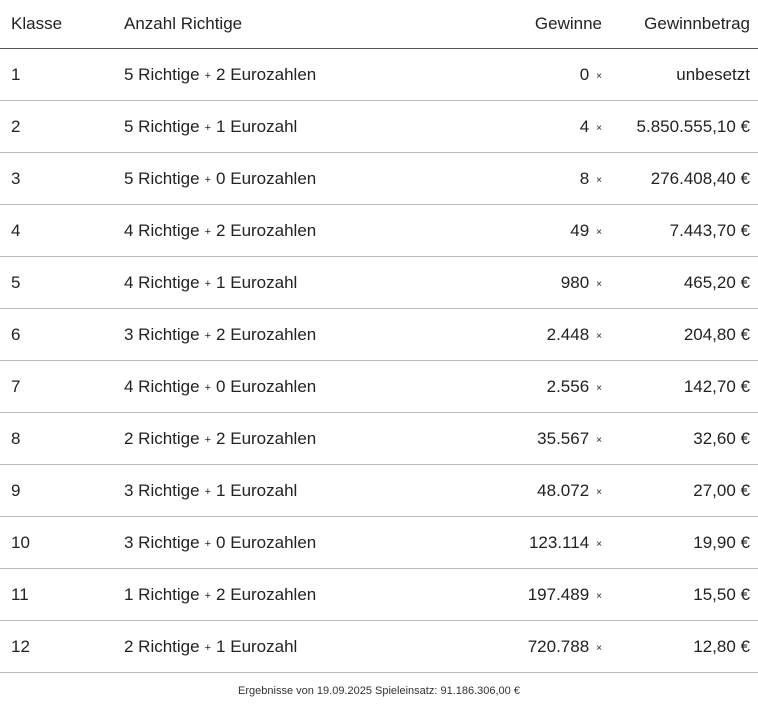 Image resolution: width=758 pixels, height=707 pixels. I want to click on gewinnbetrag-cell: 27,00 €, so click(686, 490).